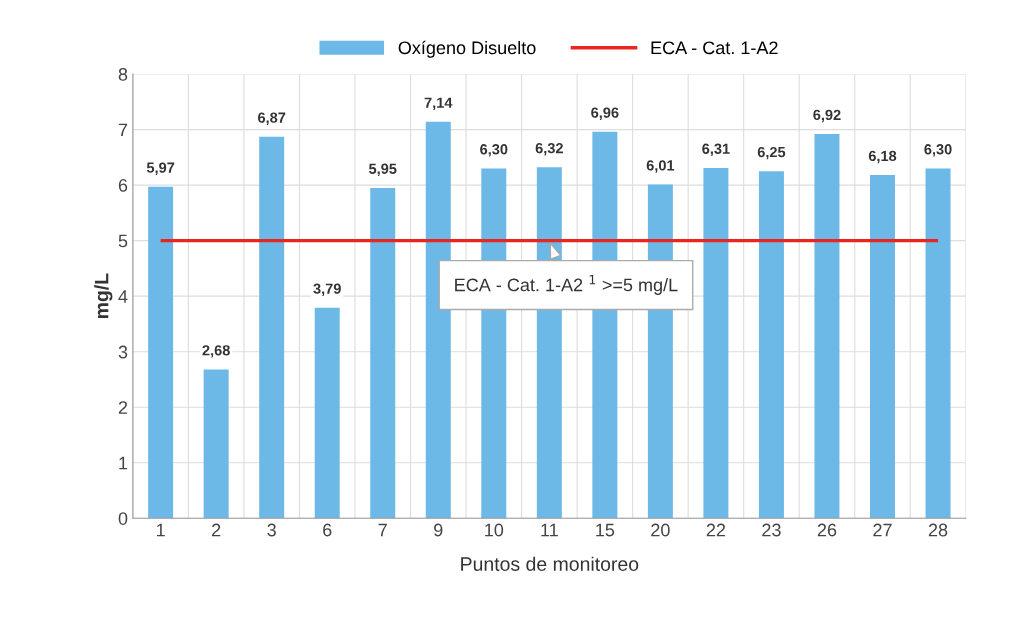 The height and width of the screenshot is (617, 1022). What do you see at coordinates (216, 530) in the screenshot?
I see `x-tick-label: 2` at bounding box center [216, 530].